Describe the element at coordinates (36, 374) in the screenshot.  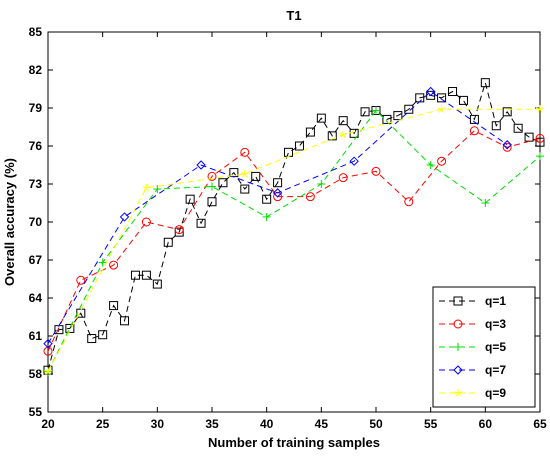
I see `y-tick-label: 58` at that location.